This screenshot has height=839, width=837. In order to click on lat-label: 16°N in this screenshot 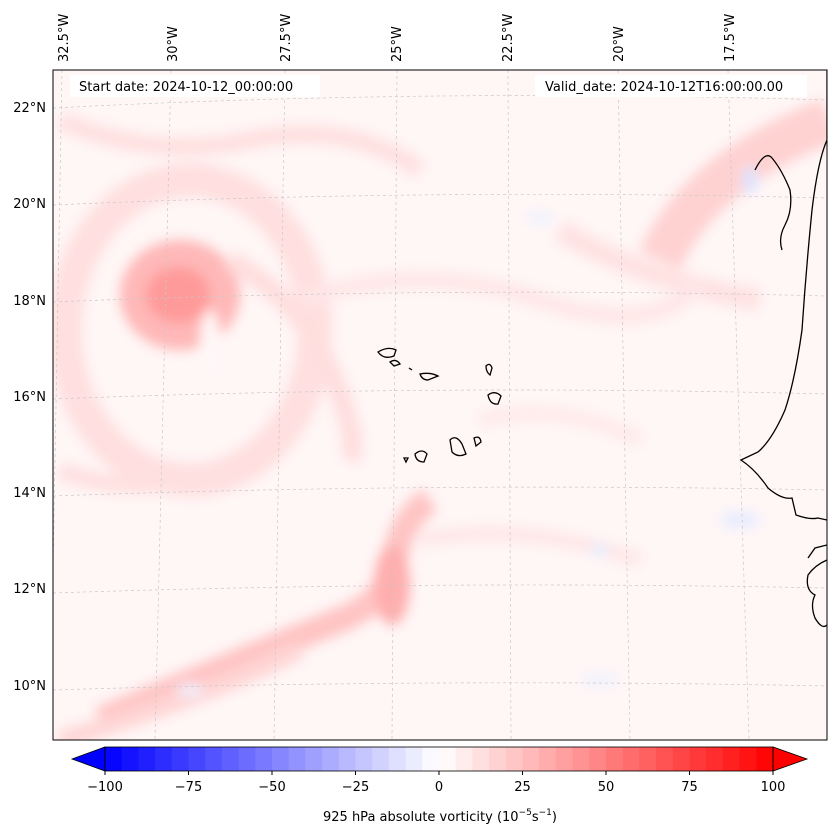, I will do `click(29, 397)`.